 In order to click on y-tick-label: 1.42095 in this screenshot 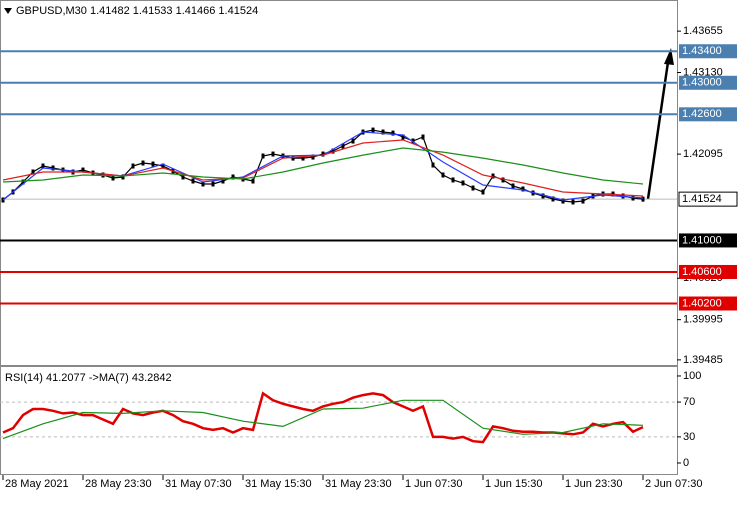, I will do `click(703, 154)`.